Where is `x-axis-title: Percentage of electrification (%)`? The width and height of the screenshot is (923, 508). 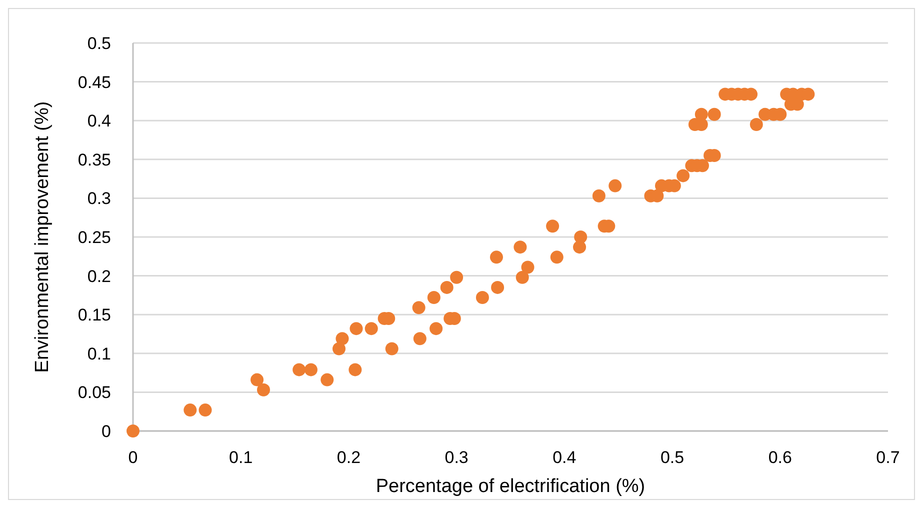 x-axis-title: Percentage of electrification (%) is located at coordinates (511, 486).